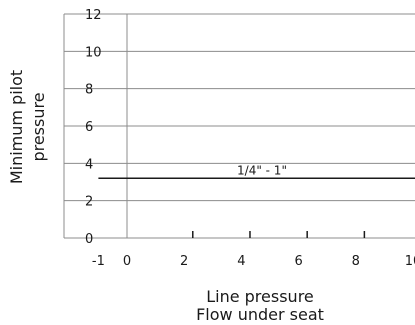 The width and height of the screenshot is (415, 325). Describe the element at coordinates (89, 127) in the screenshot. I see `y-tick-label-6: 6` at that location.